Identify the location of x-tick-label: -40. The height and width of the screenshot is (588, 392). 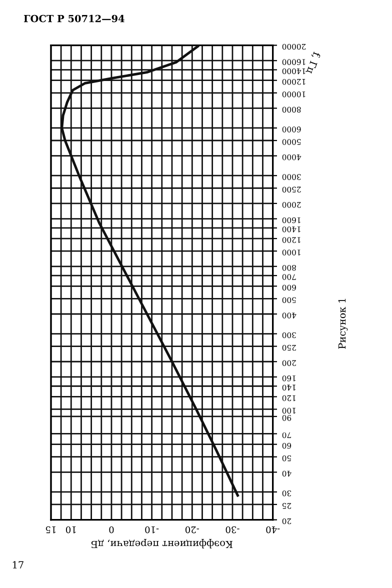
(273, 530).